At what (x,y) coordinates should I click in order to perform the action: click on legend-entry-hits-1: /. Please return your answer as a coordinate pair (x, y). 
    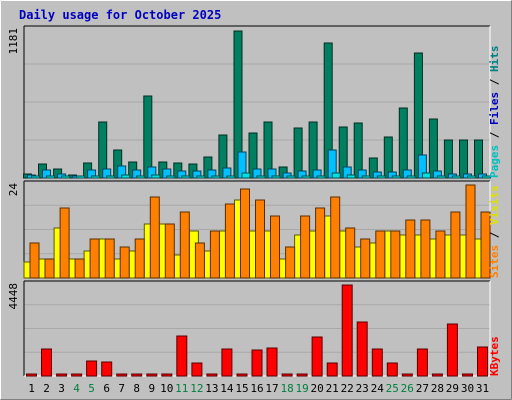
    Looking at the image, I should click on (494, 135).